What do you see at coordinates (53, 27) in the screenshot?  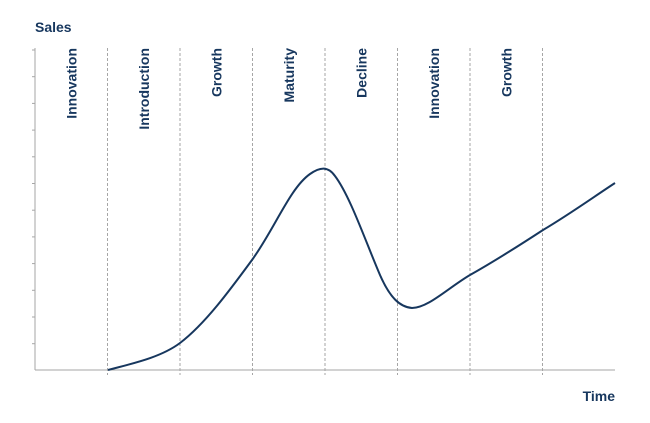 I see `y-axis-label: Sales` at bounding box center [53, 27].